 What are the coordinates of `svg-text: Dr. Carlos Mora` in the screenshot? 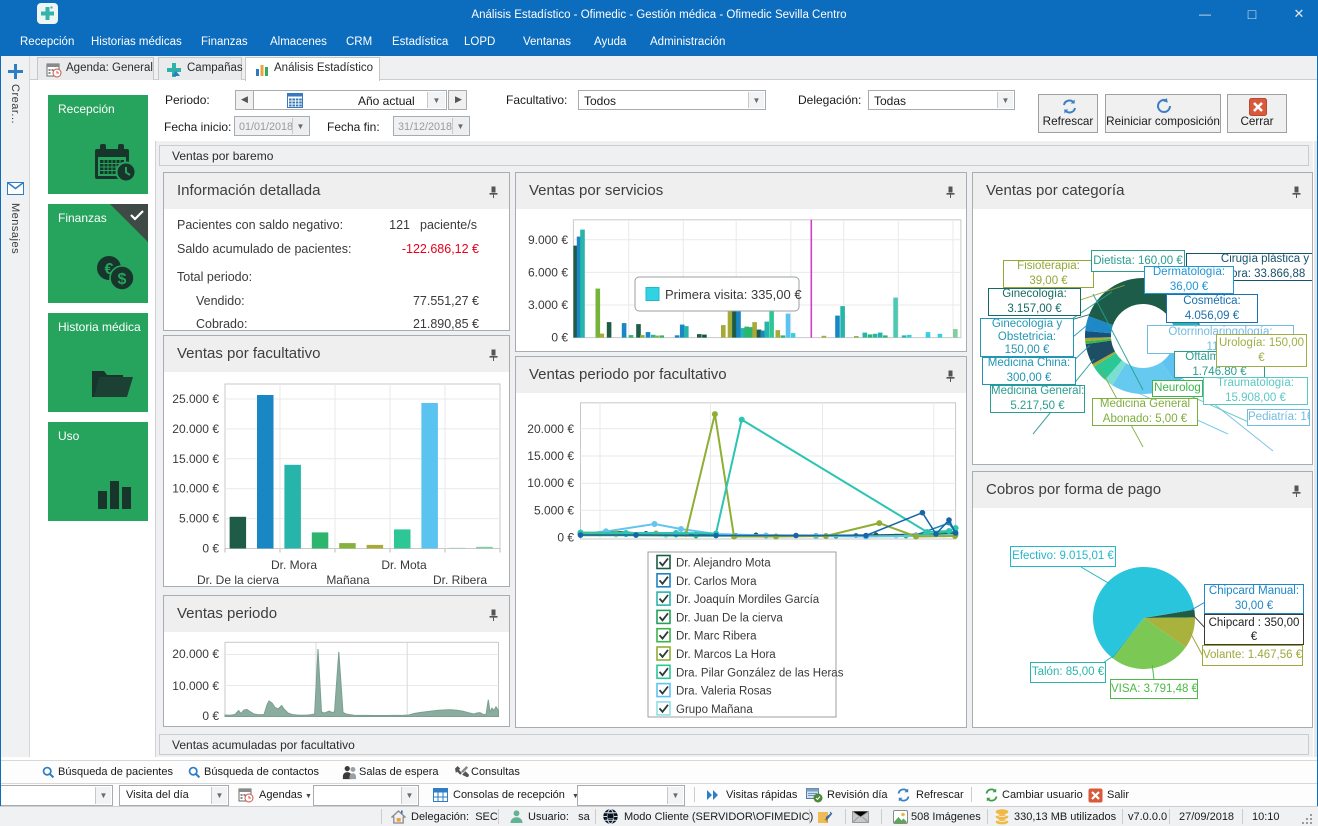 It's located at (716, 582).